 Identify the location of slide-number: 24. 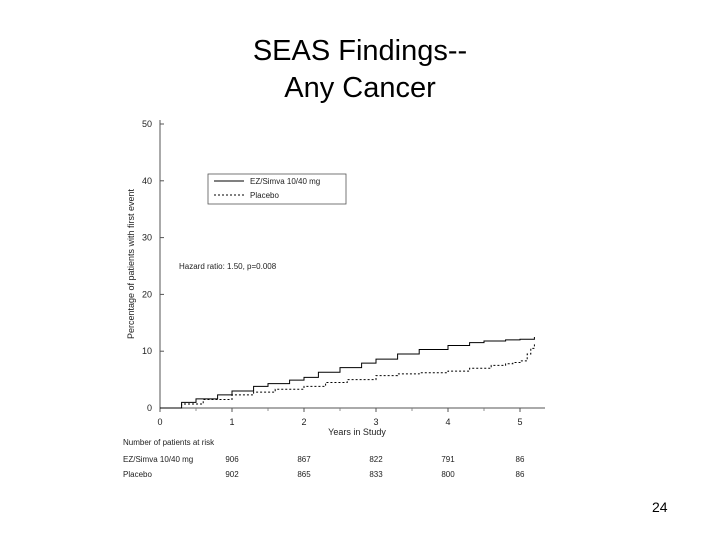
(660, 507).